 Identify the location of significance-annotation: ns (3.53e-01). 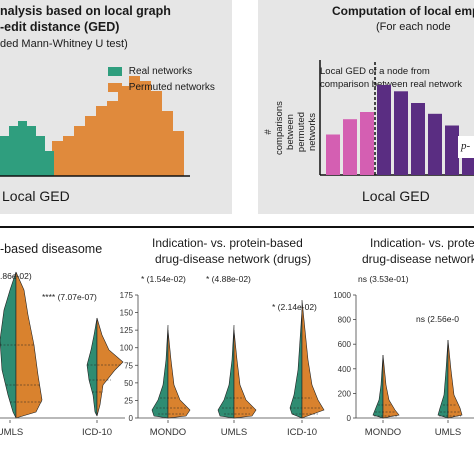
(383, 279).